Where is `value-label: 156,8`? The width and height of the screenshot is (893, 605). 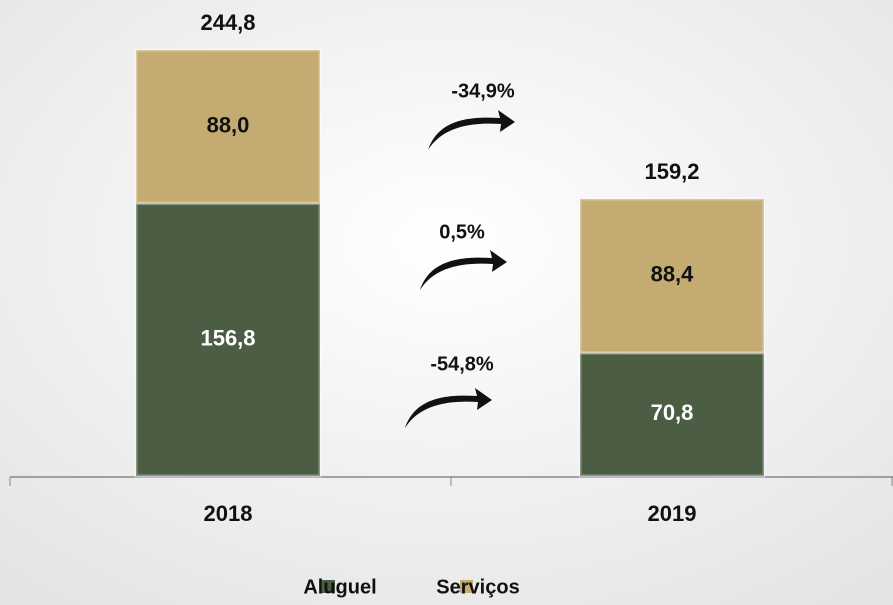
value-label: 156,8 is located at coordinates (227, 337).